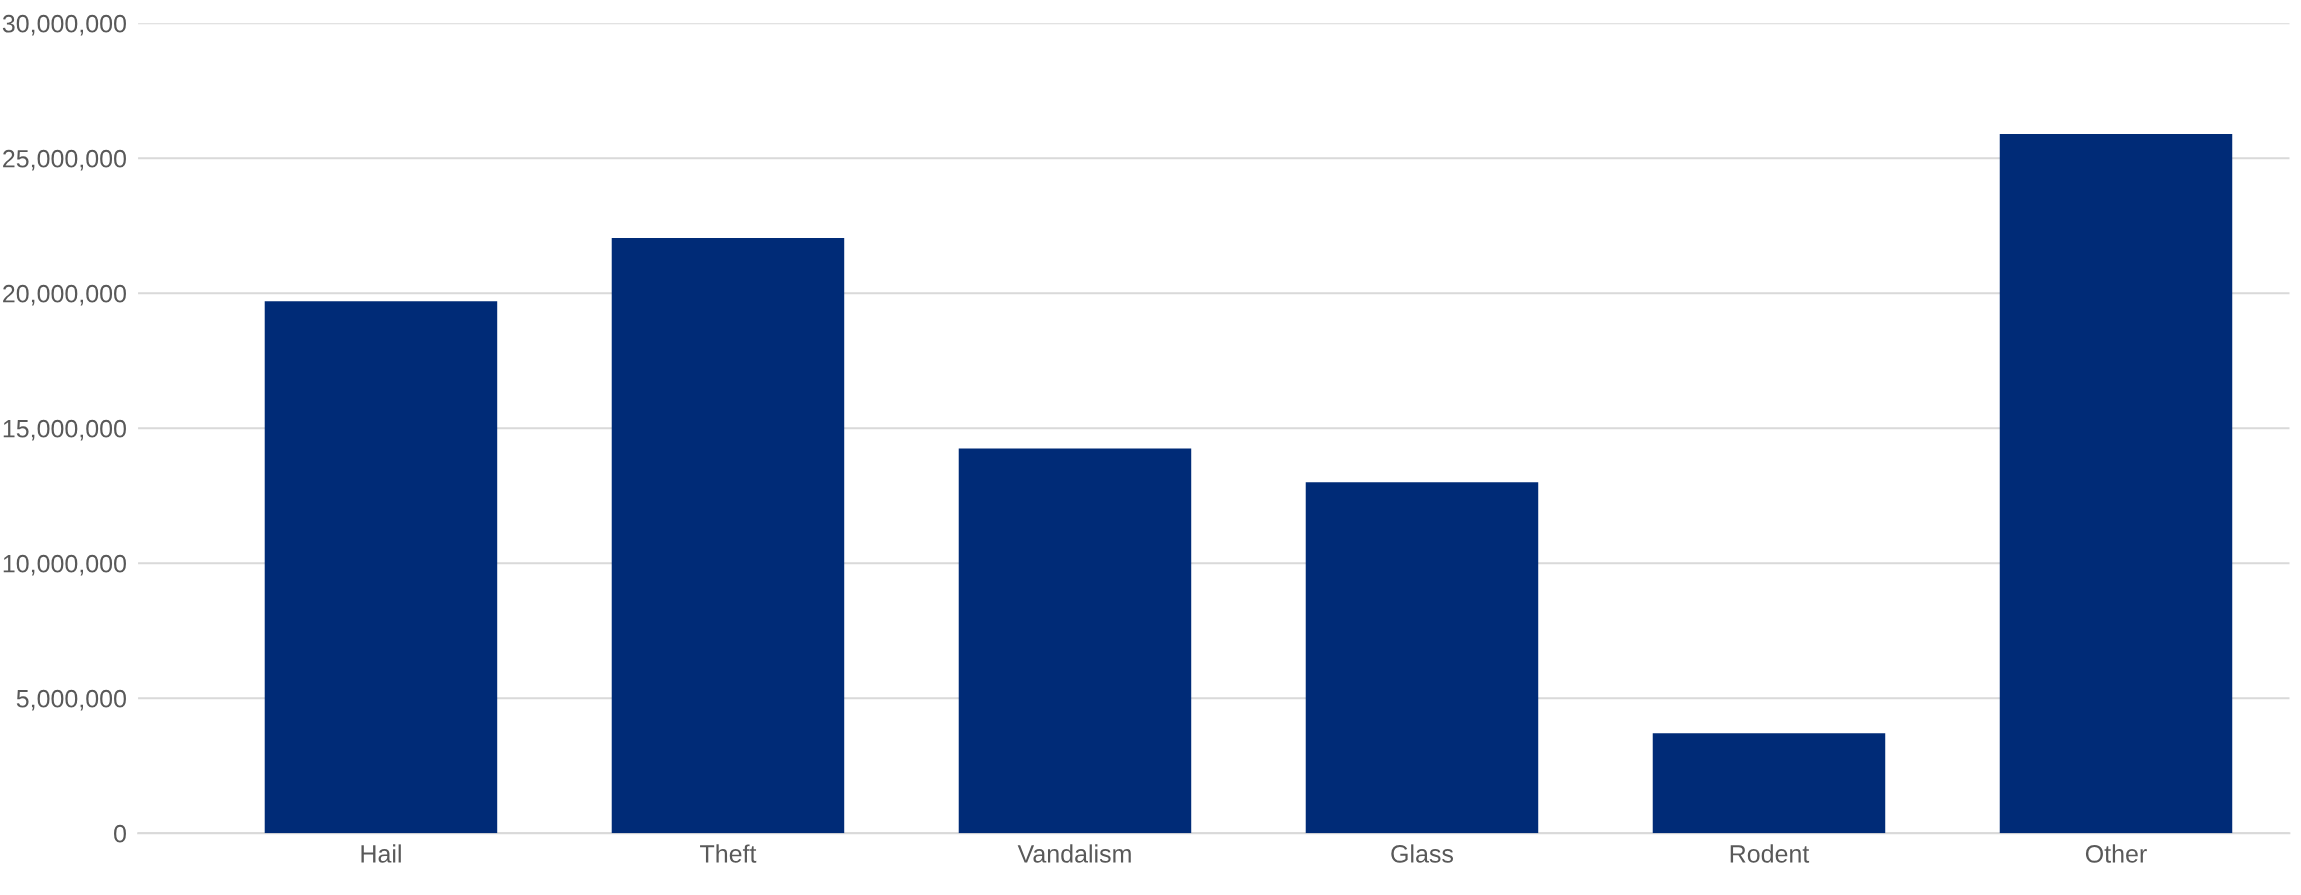  Describe the element at coordinates (2116, 853) in the screenshot. I see `x-tick-label: Other` at that location.